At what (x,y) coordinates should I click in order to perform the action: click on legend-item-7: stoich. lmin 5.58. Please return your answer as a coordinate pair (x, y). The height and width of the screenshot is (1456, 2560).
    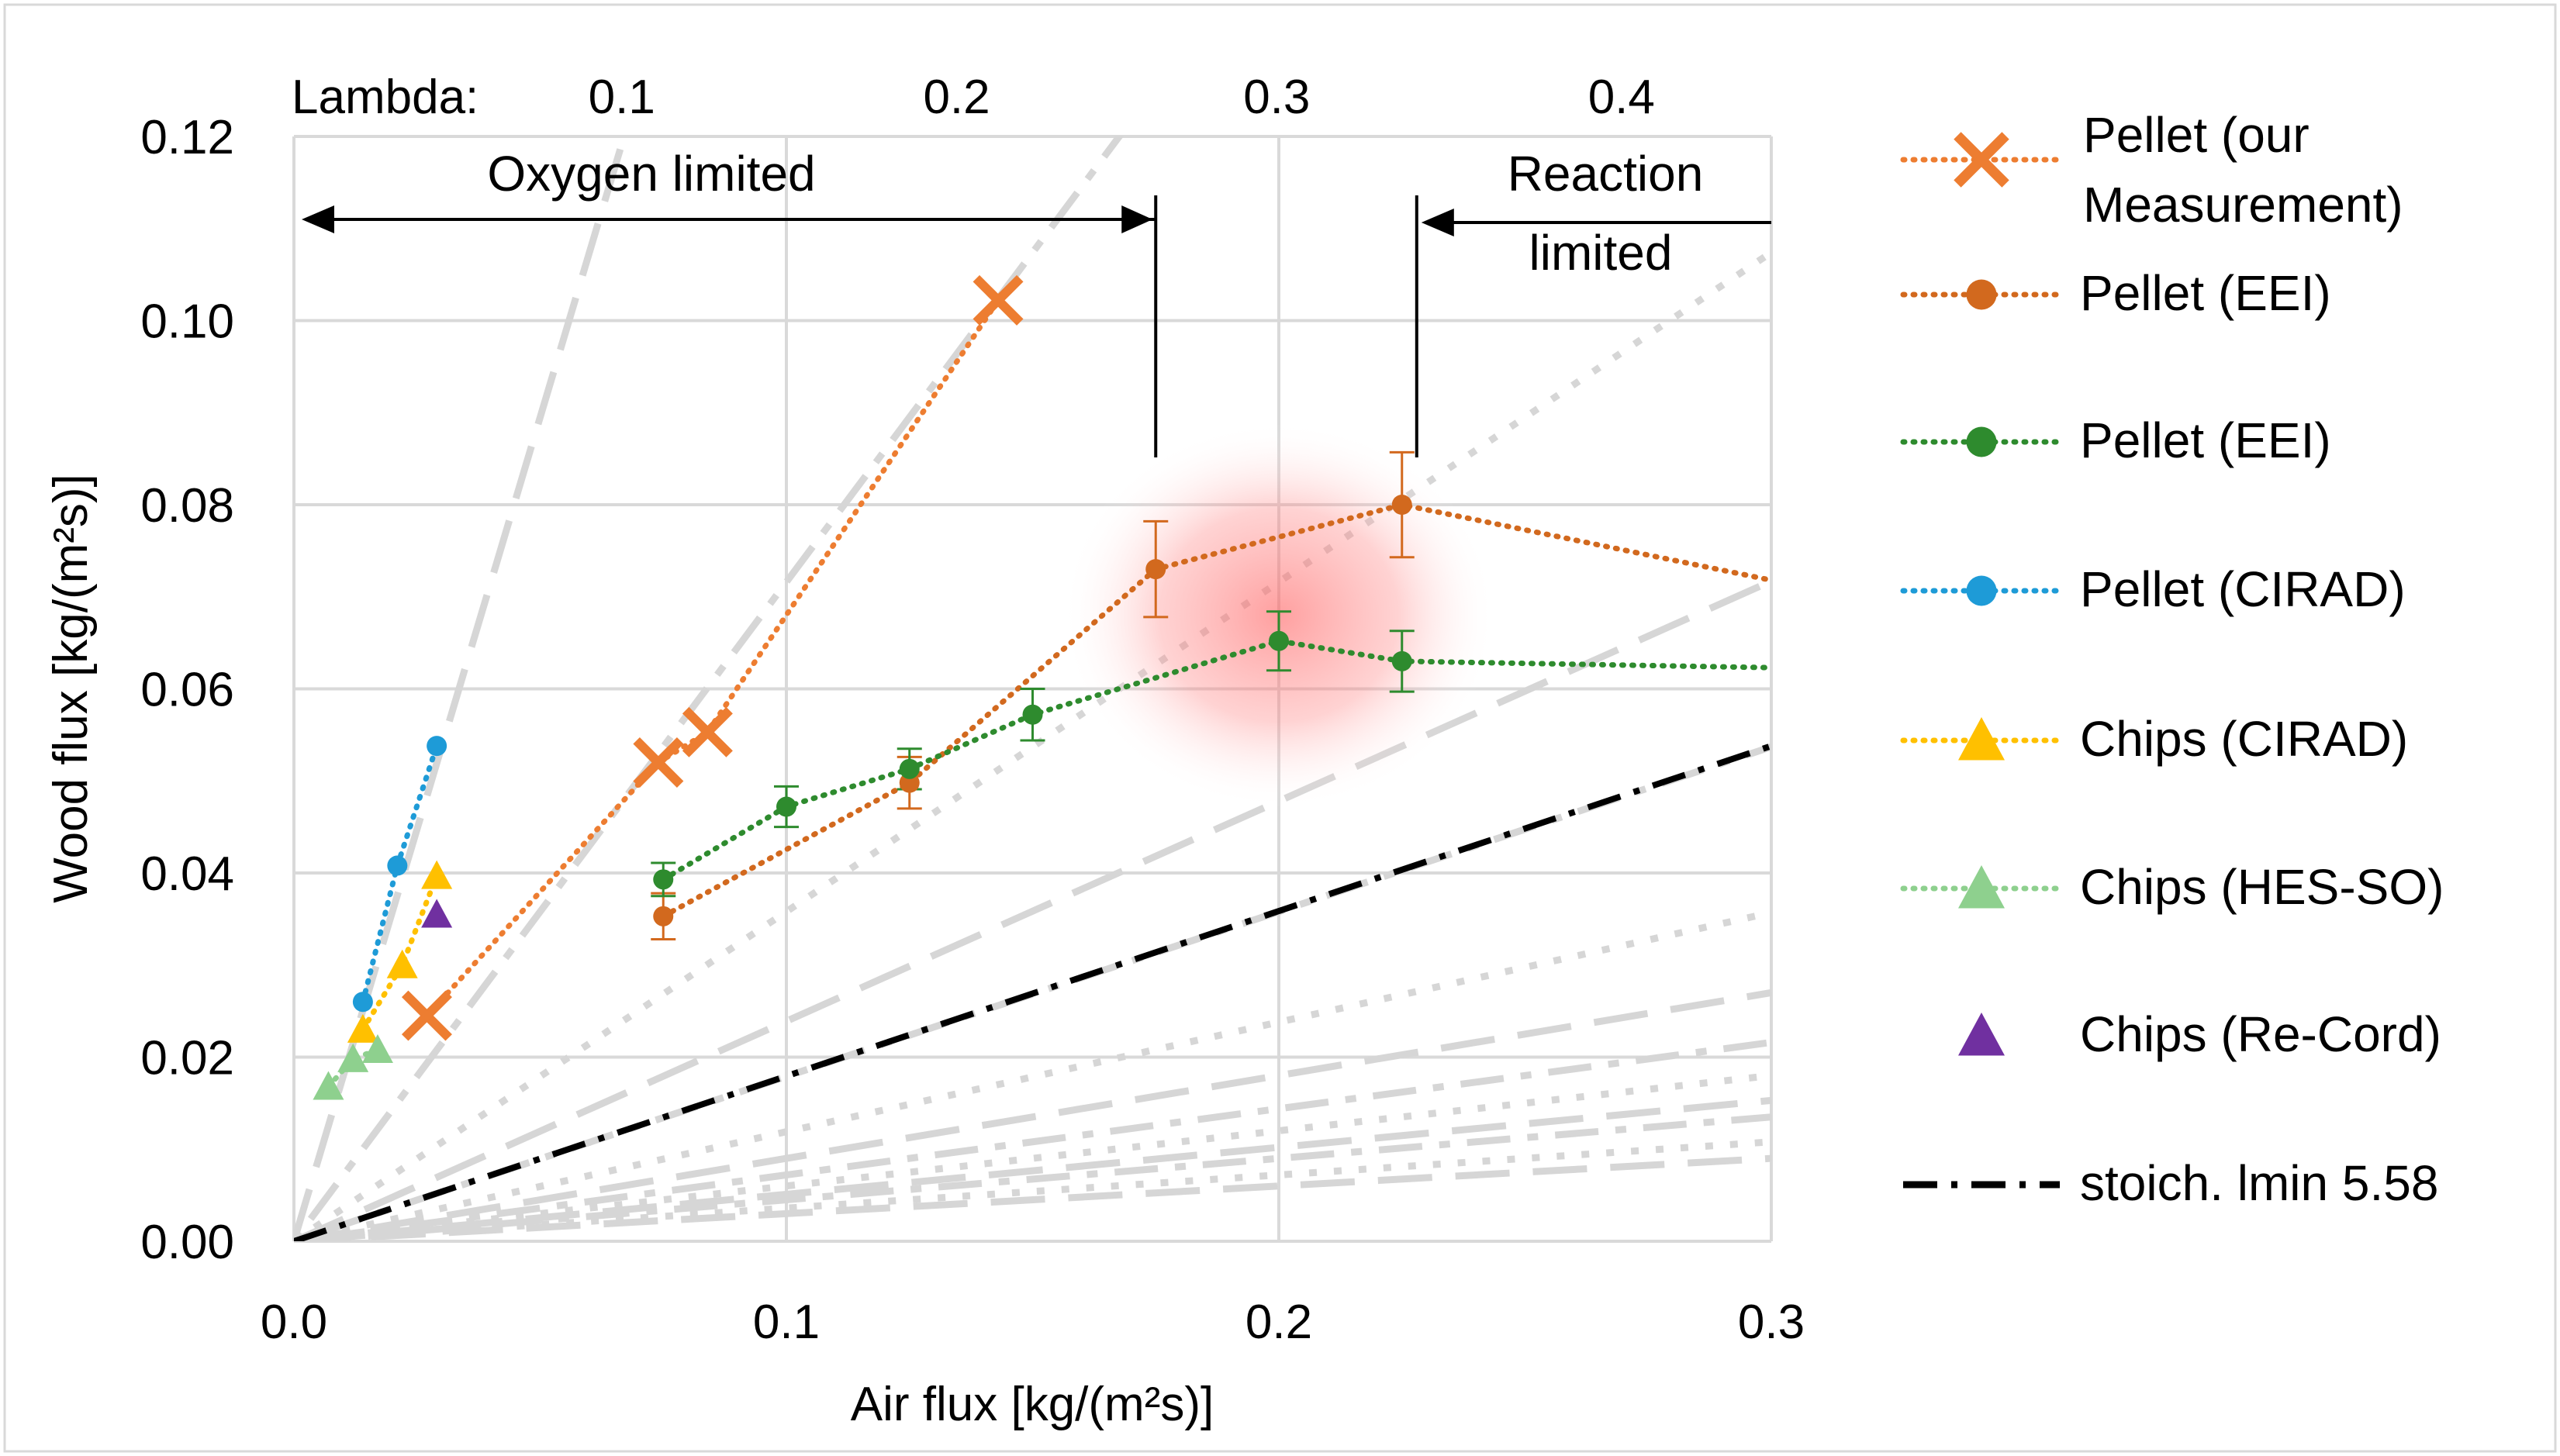
    Looking at the image, I should click on (2170, 1183).